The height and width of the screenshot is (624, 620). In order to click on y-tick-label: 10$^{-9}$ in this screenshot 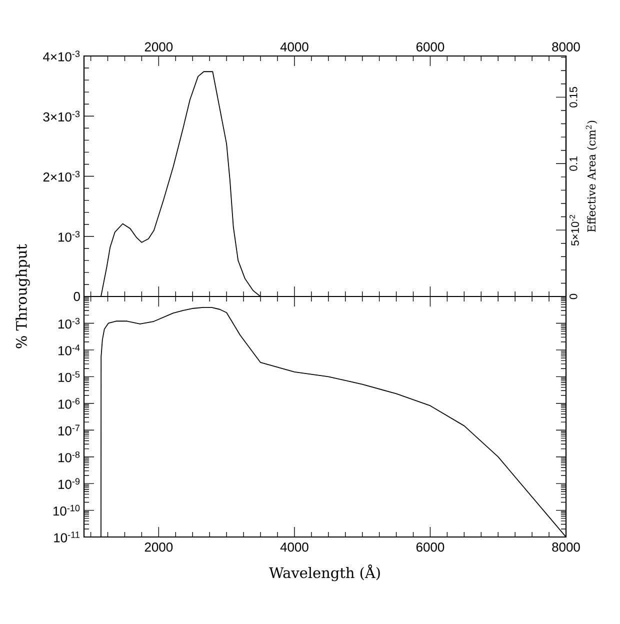, I will do `click(69, 483)`.